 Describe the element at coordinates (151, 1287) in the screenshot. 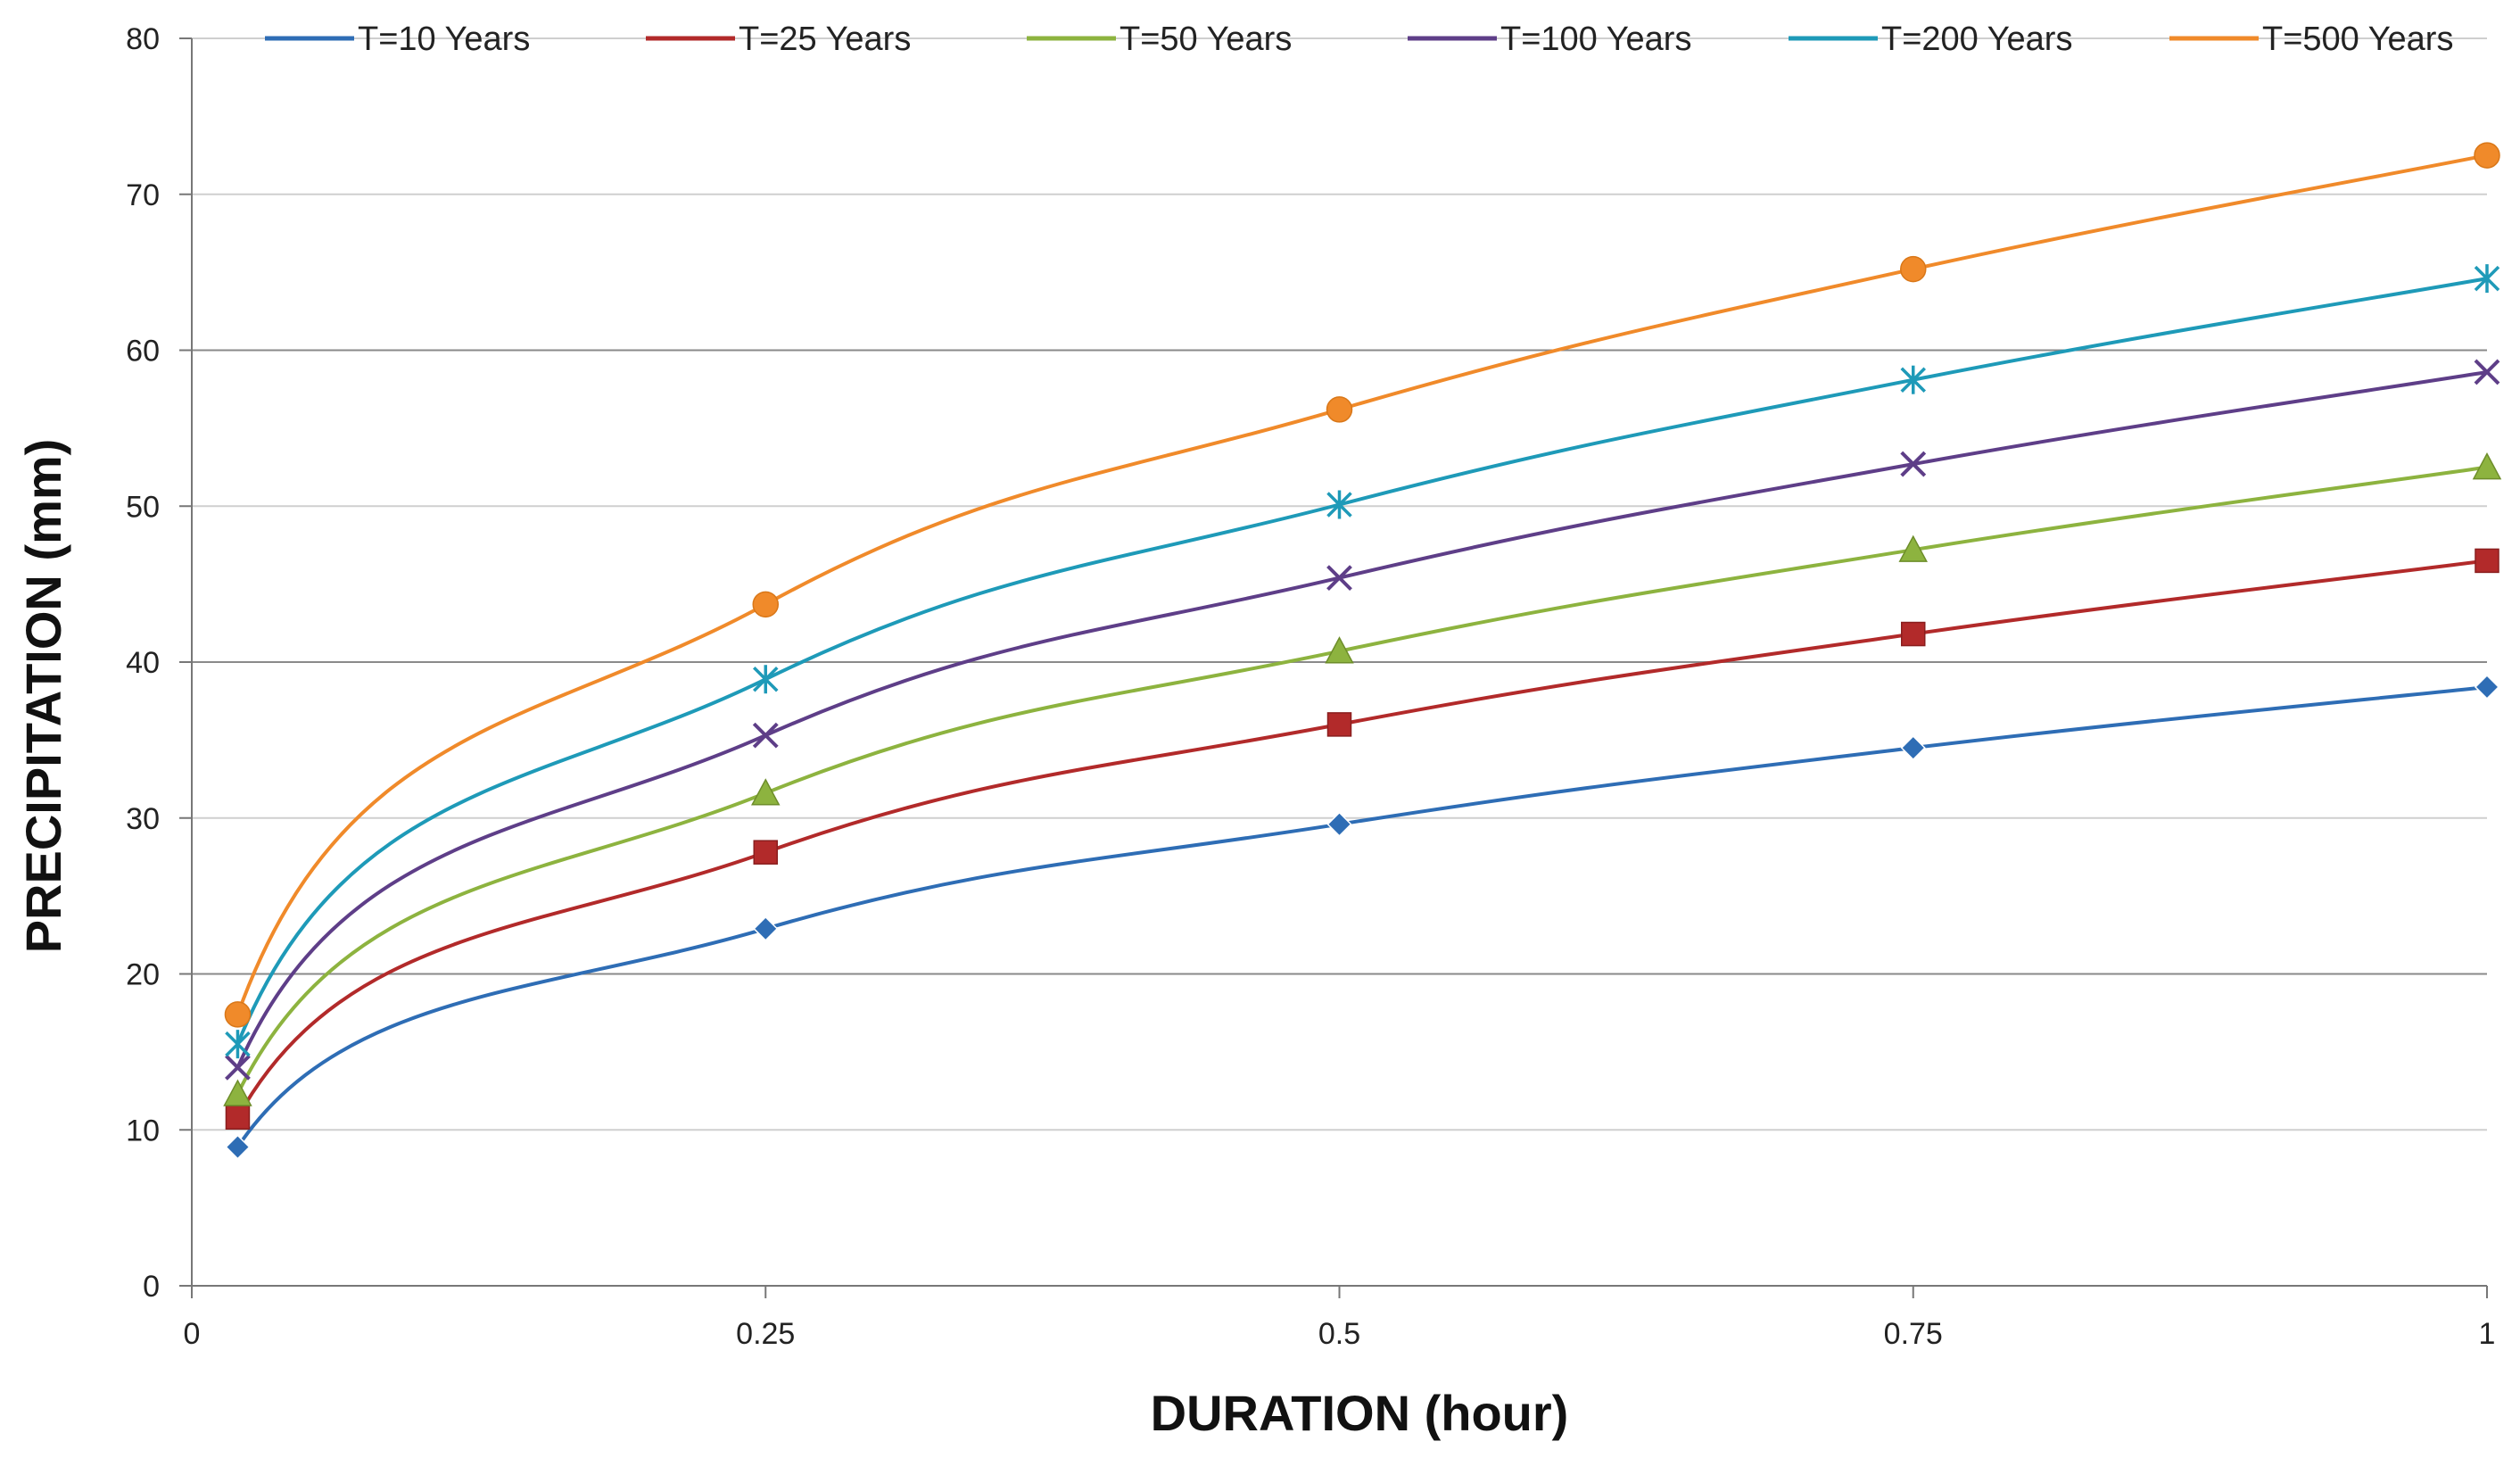

I see `y-tick-label: 0` at that location.